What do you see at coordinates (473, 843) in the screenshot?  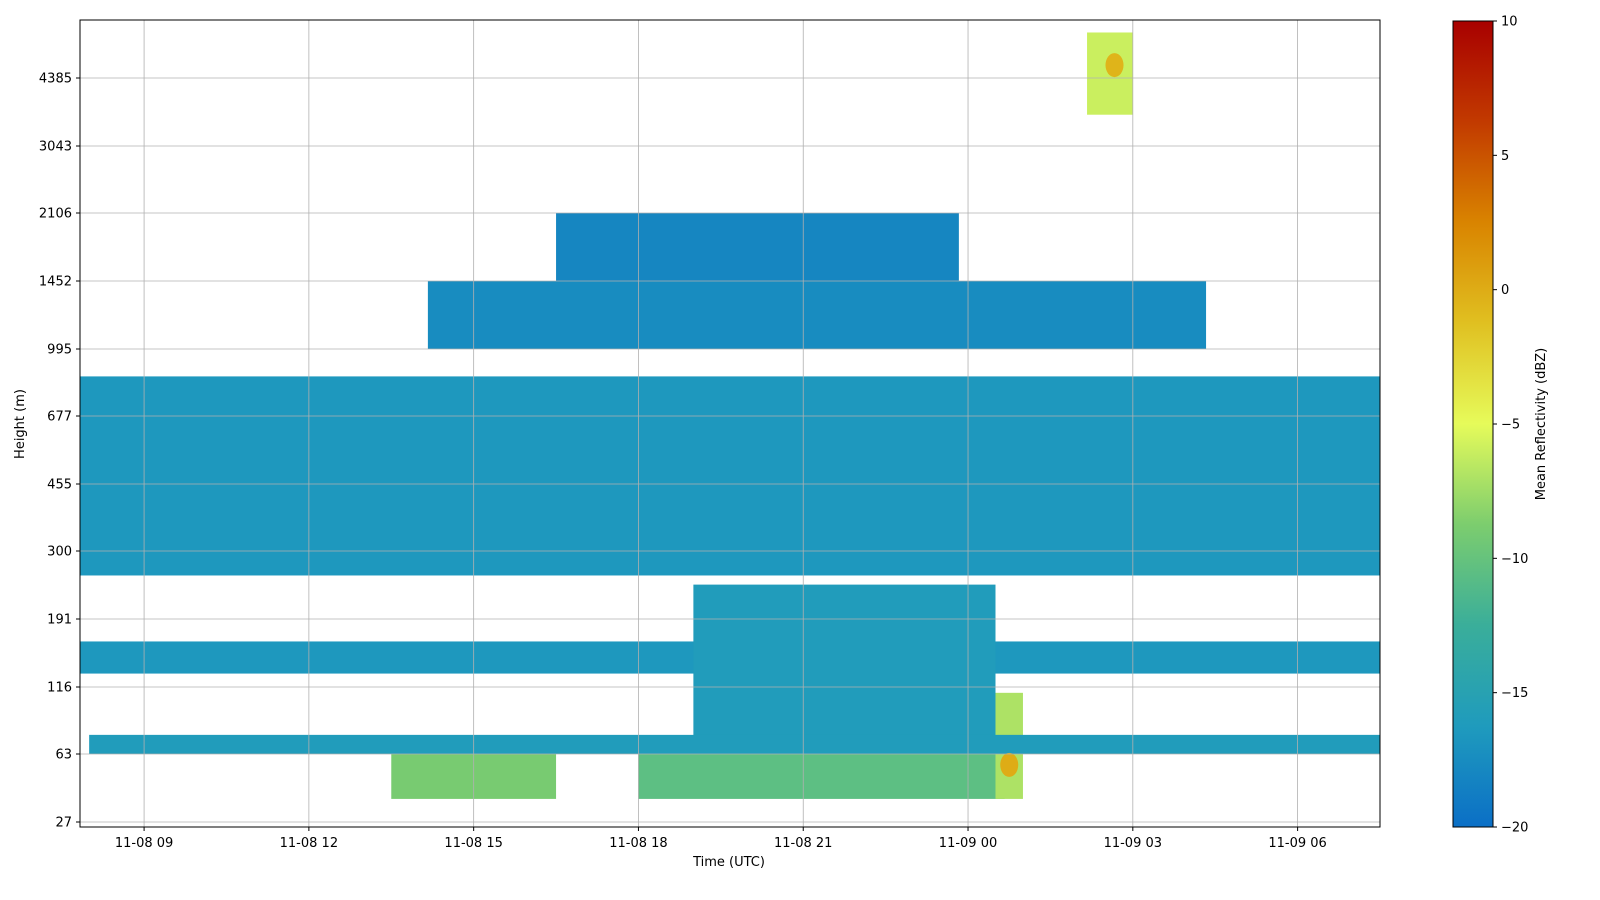 I see `x-tick-label: 11-08 15` at bounding box center [473, 843].